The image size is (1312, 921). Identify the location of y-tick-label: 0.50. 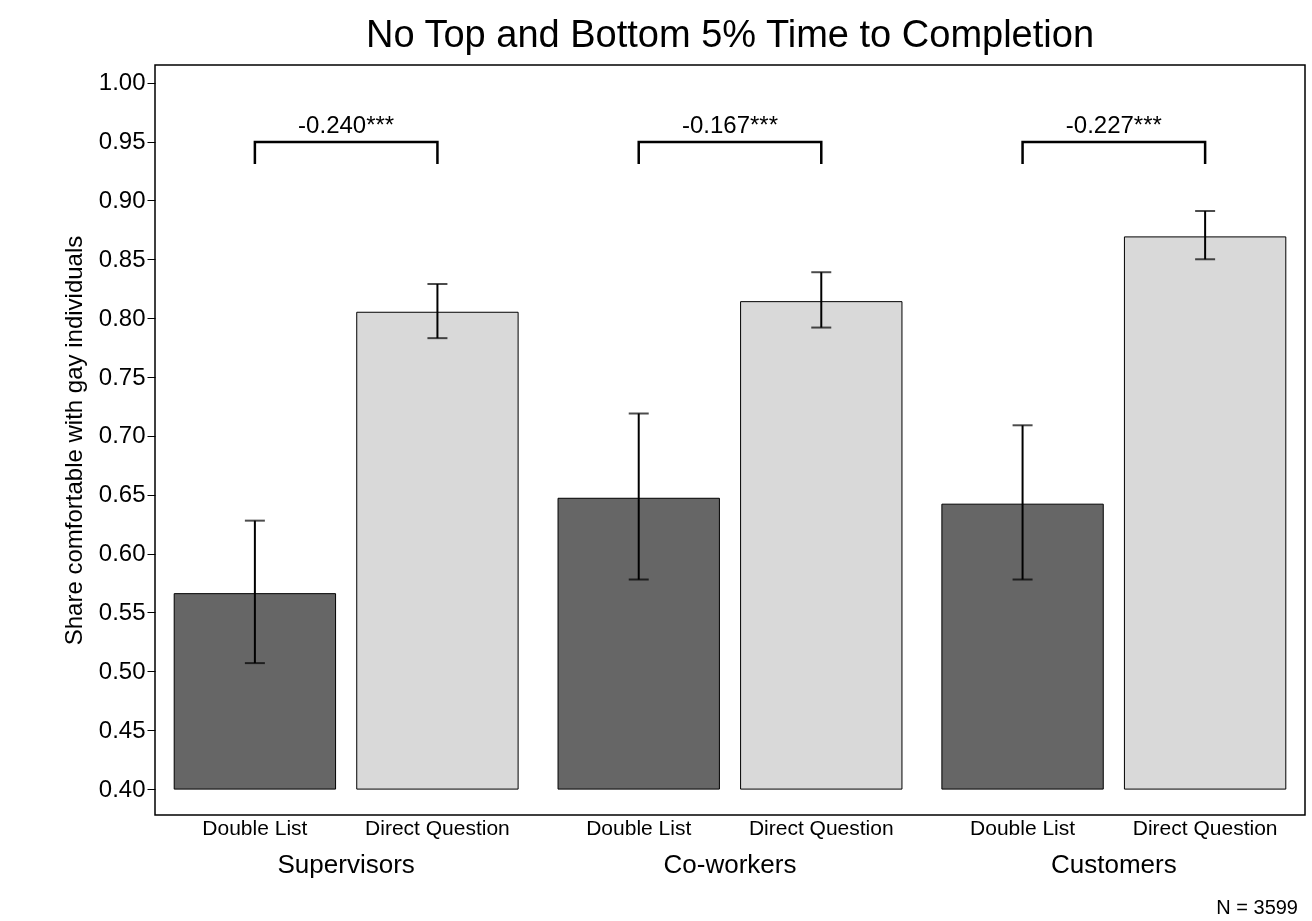
(122, 670).